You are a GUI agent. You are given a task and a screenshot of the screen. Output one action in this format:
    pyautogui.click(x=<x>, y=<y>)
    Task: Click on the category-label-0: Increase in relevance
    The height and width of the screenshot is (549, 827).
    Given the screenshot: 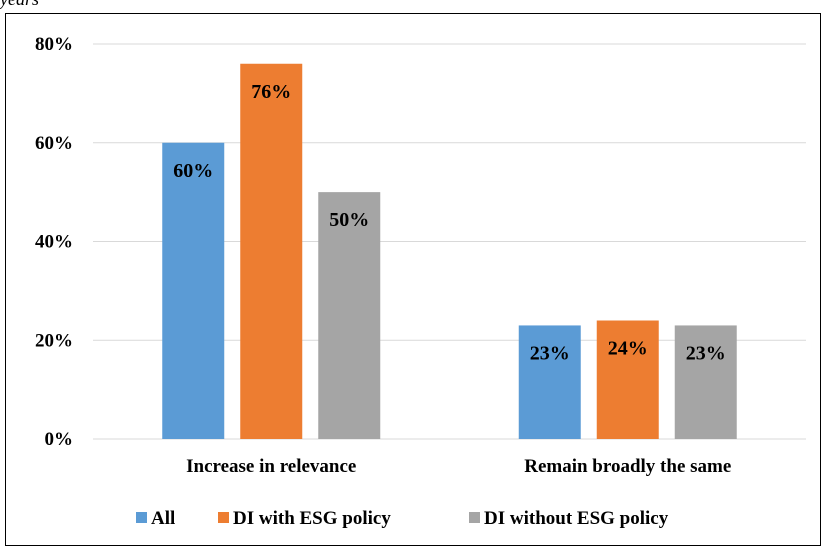 What is the action you would take?
    pyautogui.click(x=271, y=466)
    